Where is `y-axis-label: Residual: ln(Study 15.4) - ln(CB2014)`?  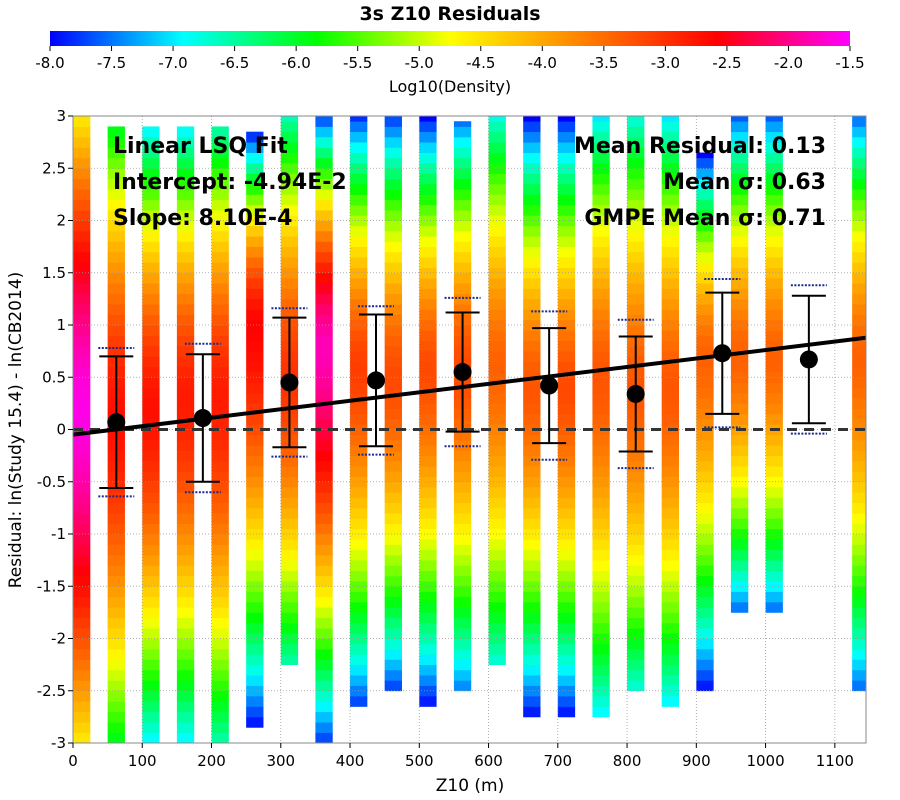 y-axis-label: Residual: ln(Study 15.4) - ln(CB2014) is located at coordinates (16, 430).